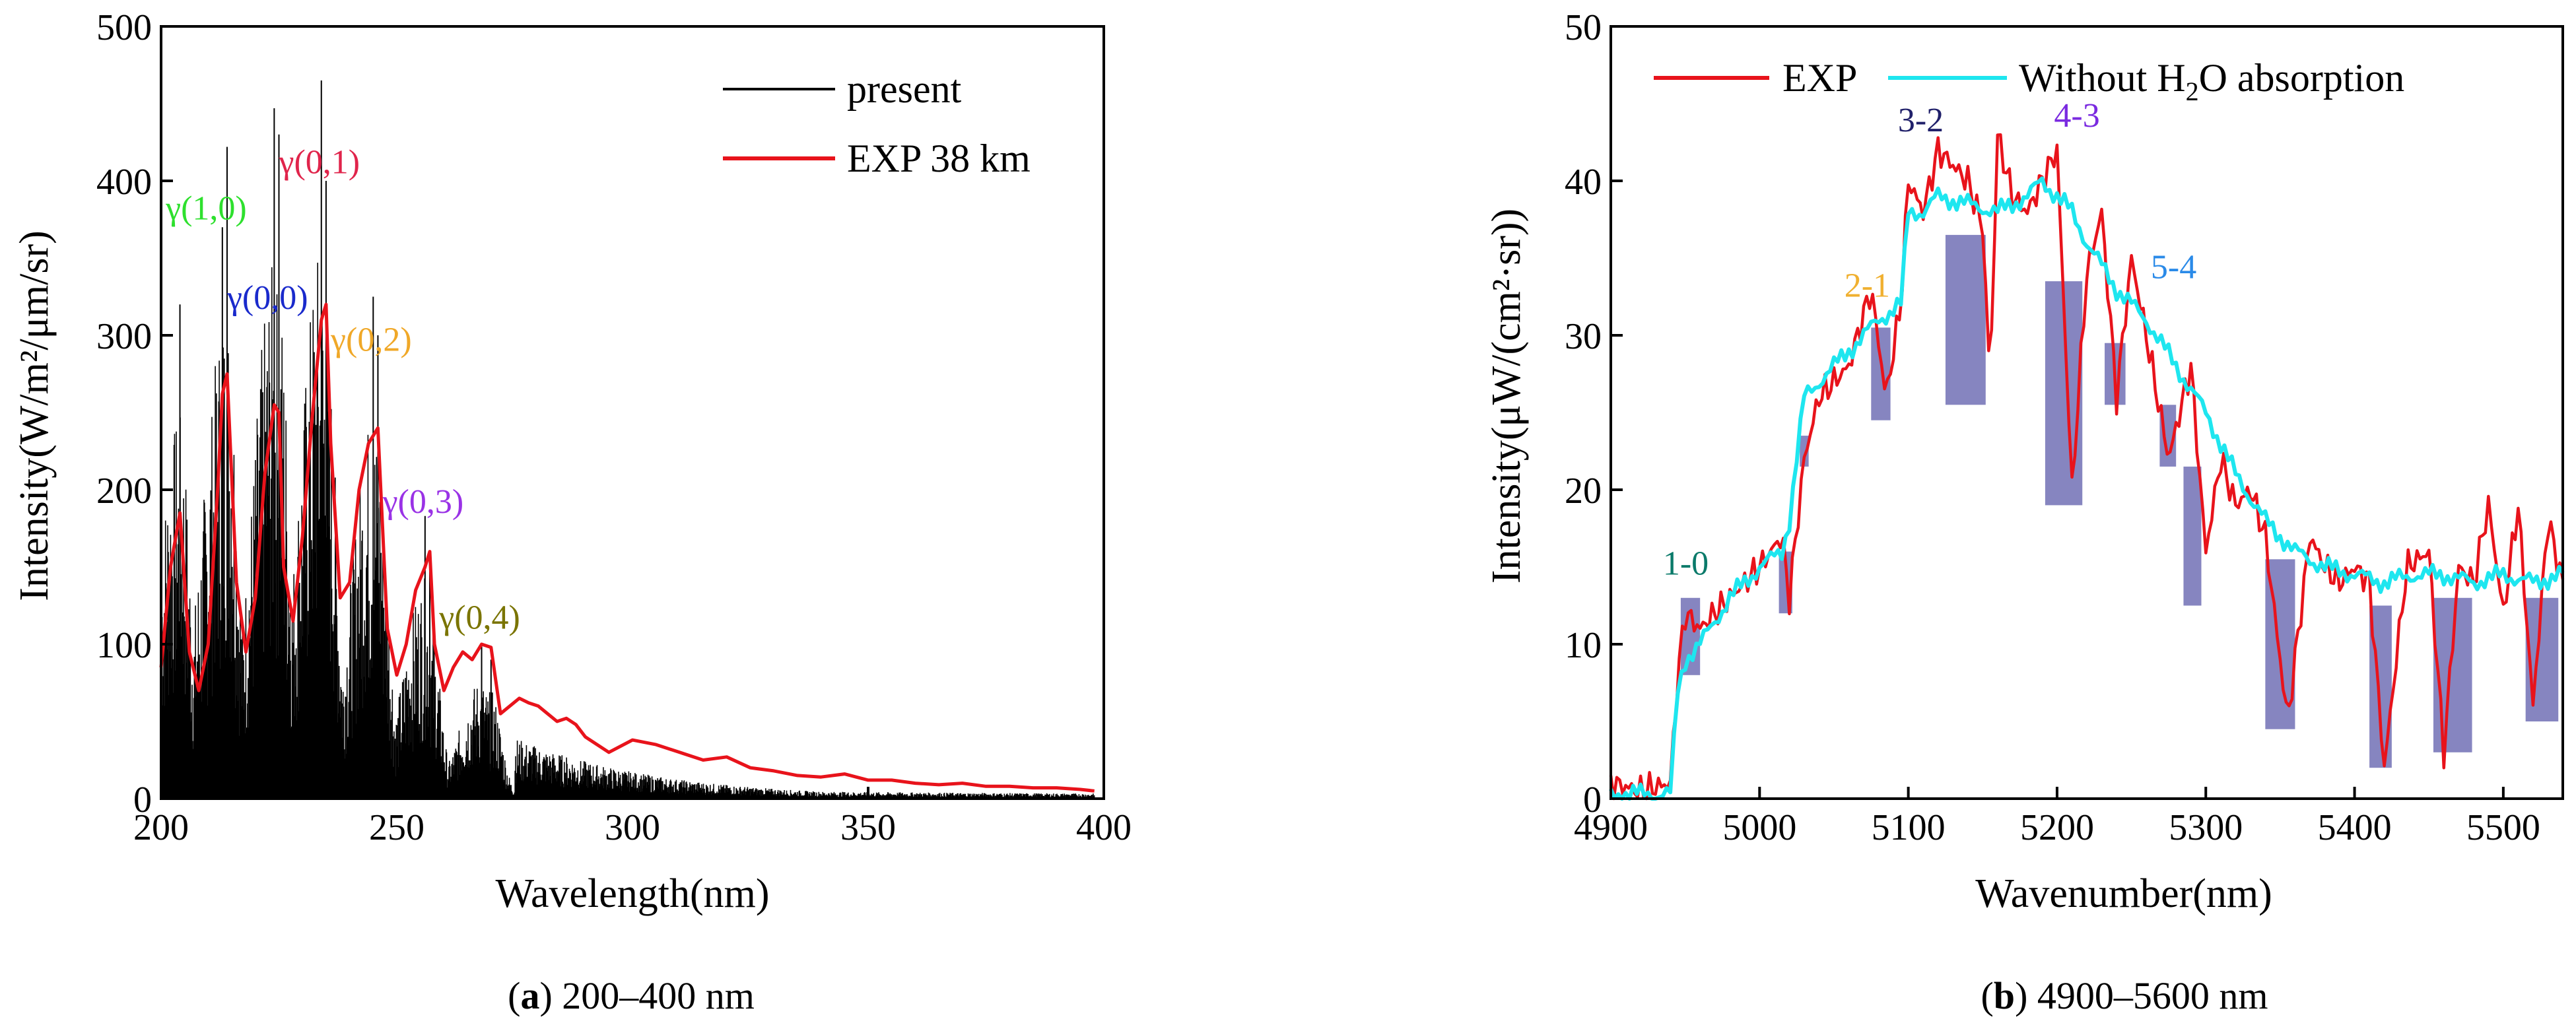 The image size is (2576, 1031). Describe the element at coordinates (124, 336) in the screenshot. I see `panel-a-y-tick-label: 300` at that location.